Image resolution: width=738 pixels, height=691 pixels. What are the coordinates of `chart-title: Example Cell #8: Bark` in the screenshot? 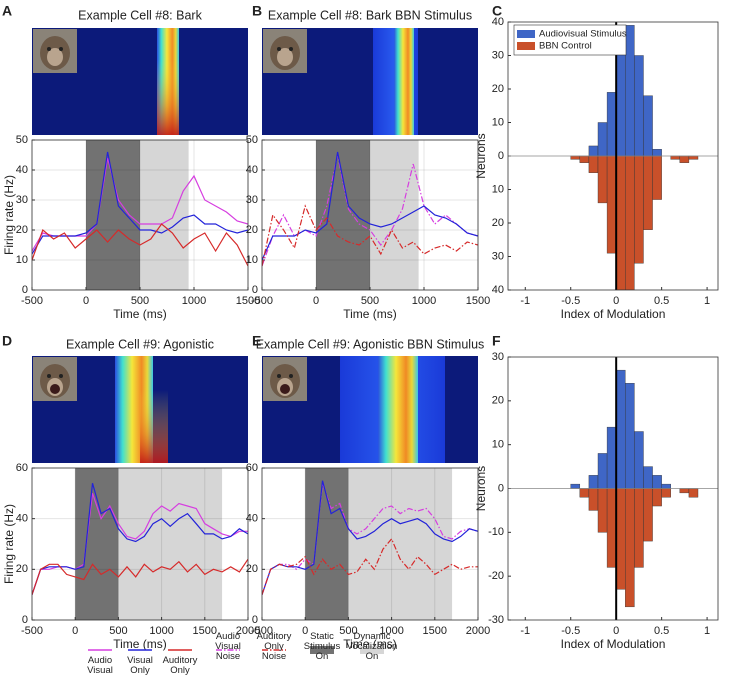 It's located at (140, 15).